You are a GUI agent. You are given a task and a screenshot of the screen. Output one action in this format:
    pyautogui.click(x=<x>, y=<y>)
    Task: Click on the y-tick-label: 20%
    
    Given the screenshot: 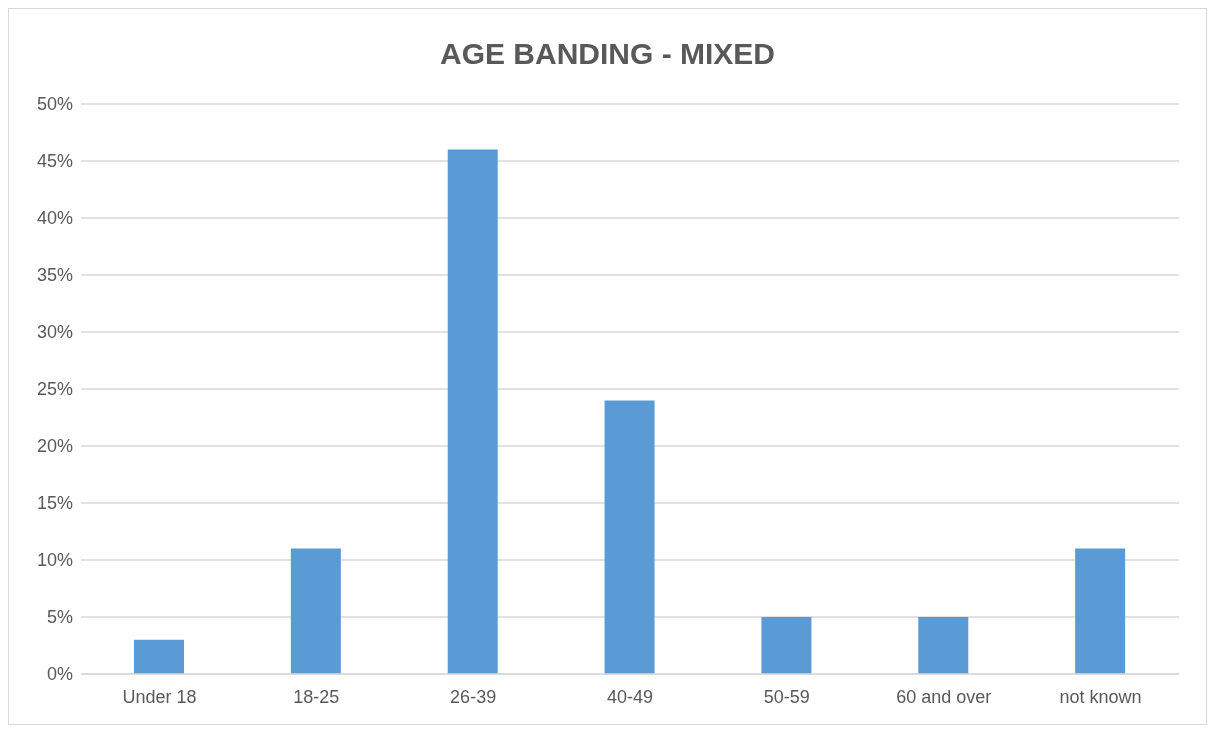 What is the action you would take?
    pyautogui.click(x=54, y=446)
    